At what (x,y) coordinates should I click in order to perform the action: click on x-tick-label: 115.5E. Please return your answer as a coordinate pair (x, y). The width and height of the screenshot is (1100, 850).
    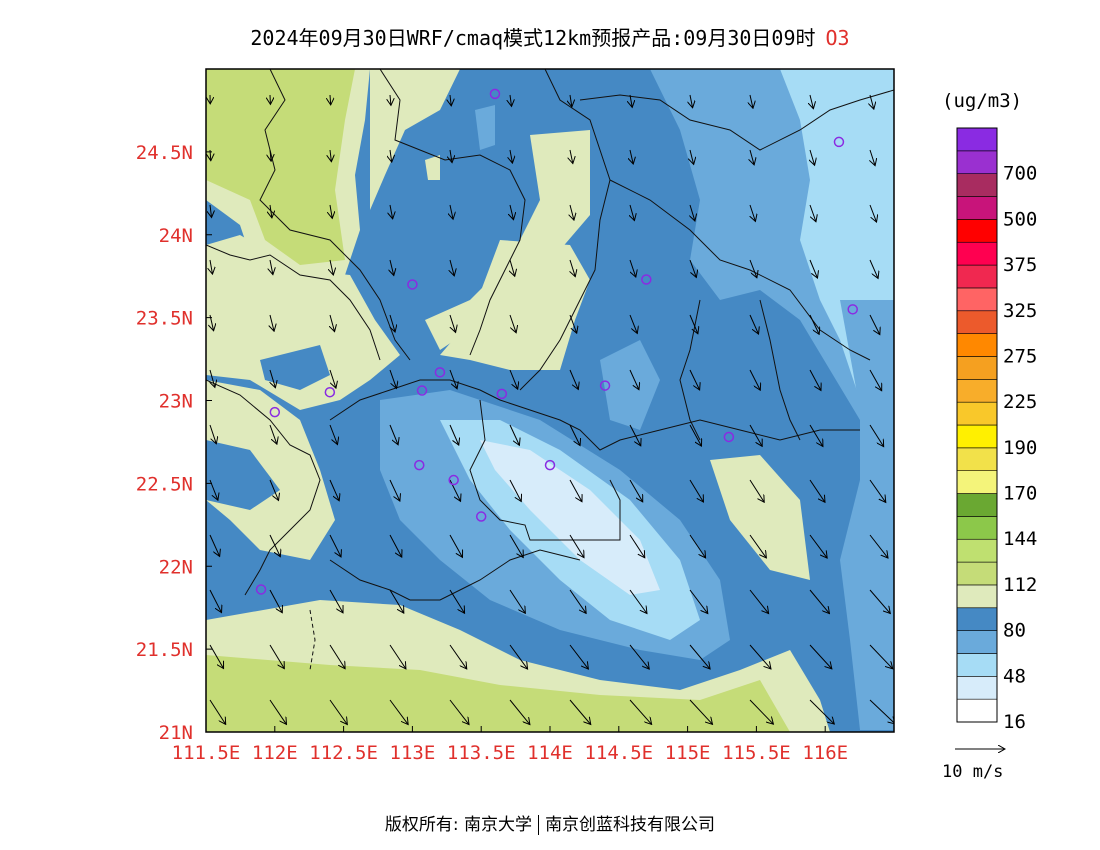
    Looking at the image, I should click on (756, 753).